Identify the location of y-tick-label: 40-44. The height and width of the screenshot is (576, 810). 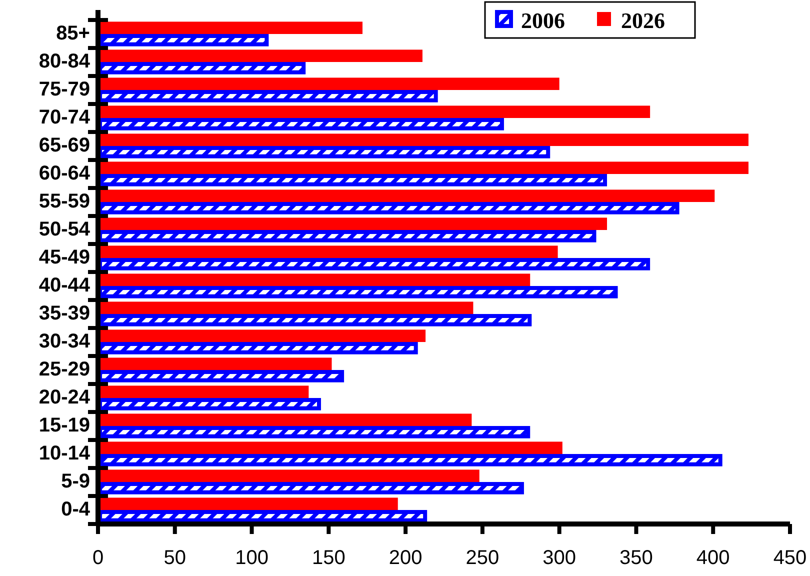
(64, 285).